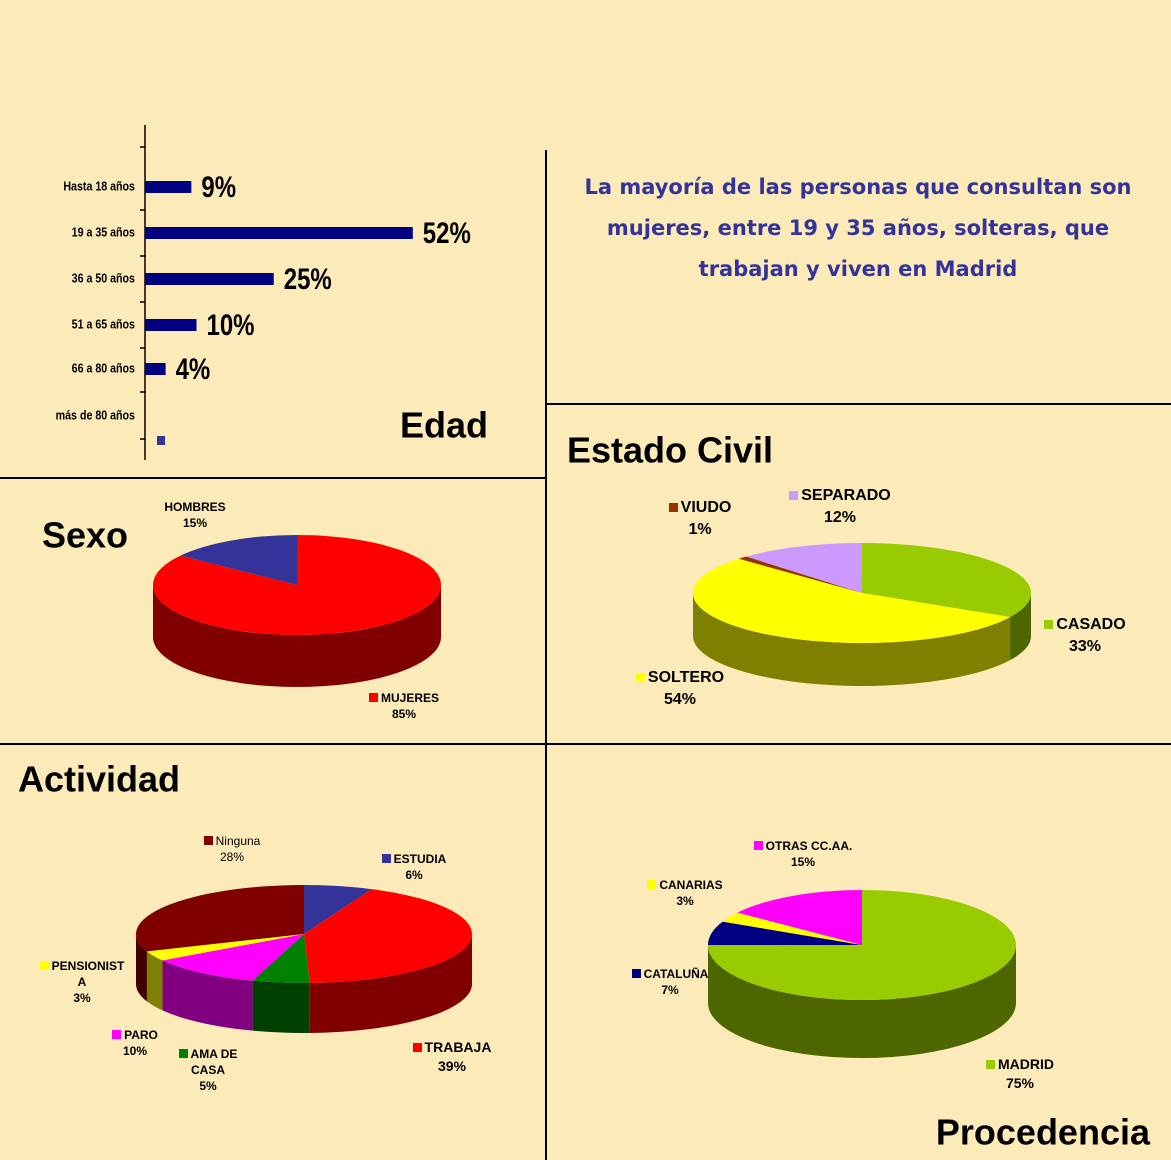 This screenshot has height=1160, width=1171. Describe the element at coordinates (404, 706) in the screenshot. I see `pie-label: MUJERES 85%` at that location.